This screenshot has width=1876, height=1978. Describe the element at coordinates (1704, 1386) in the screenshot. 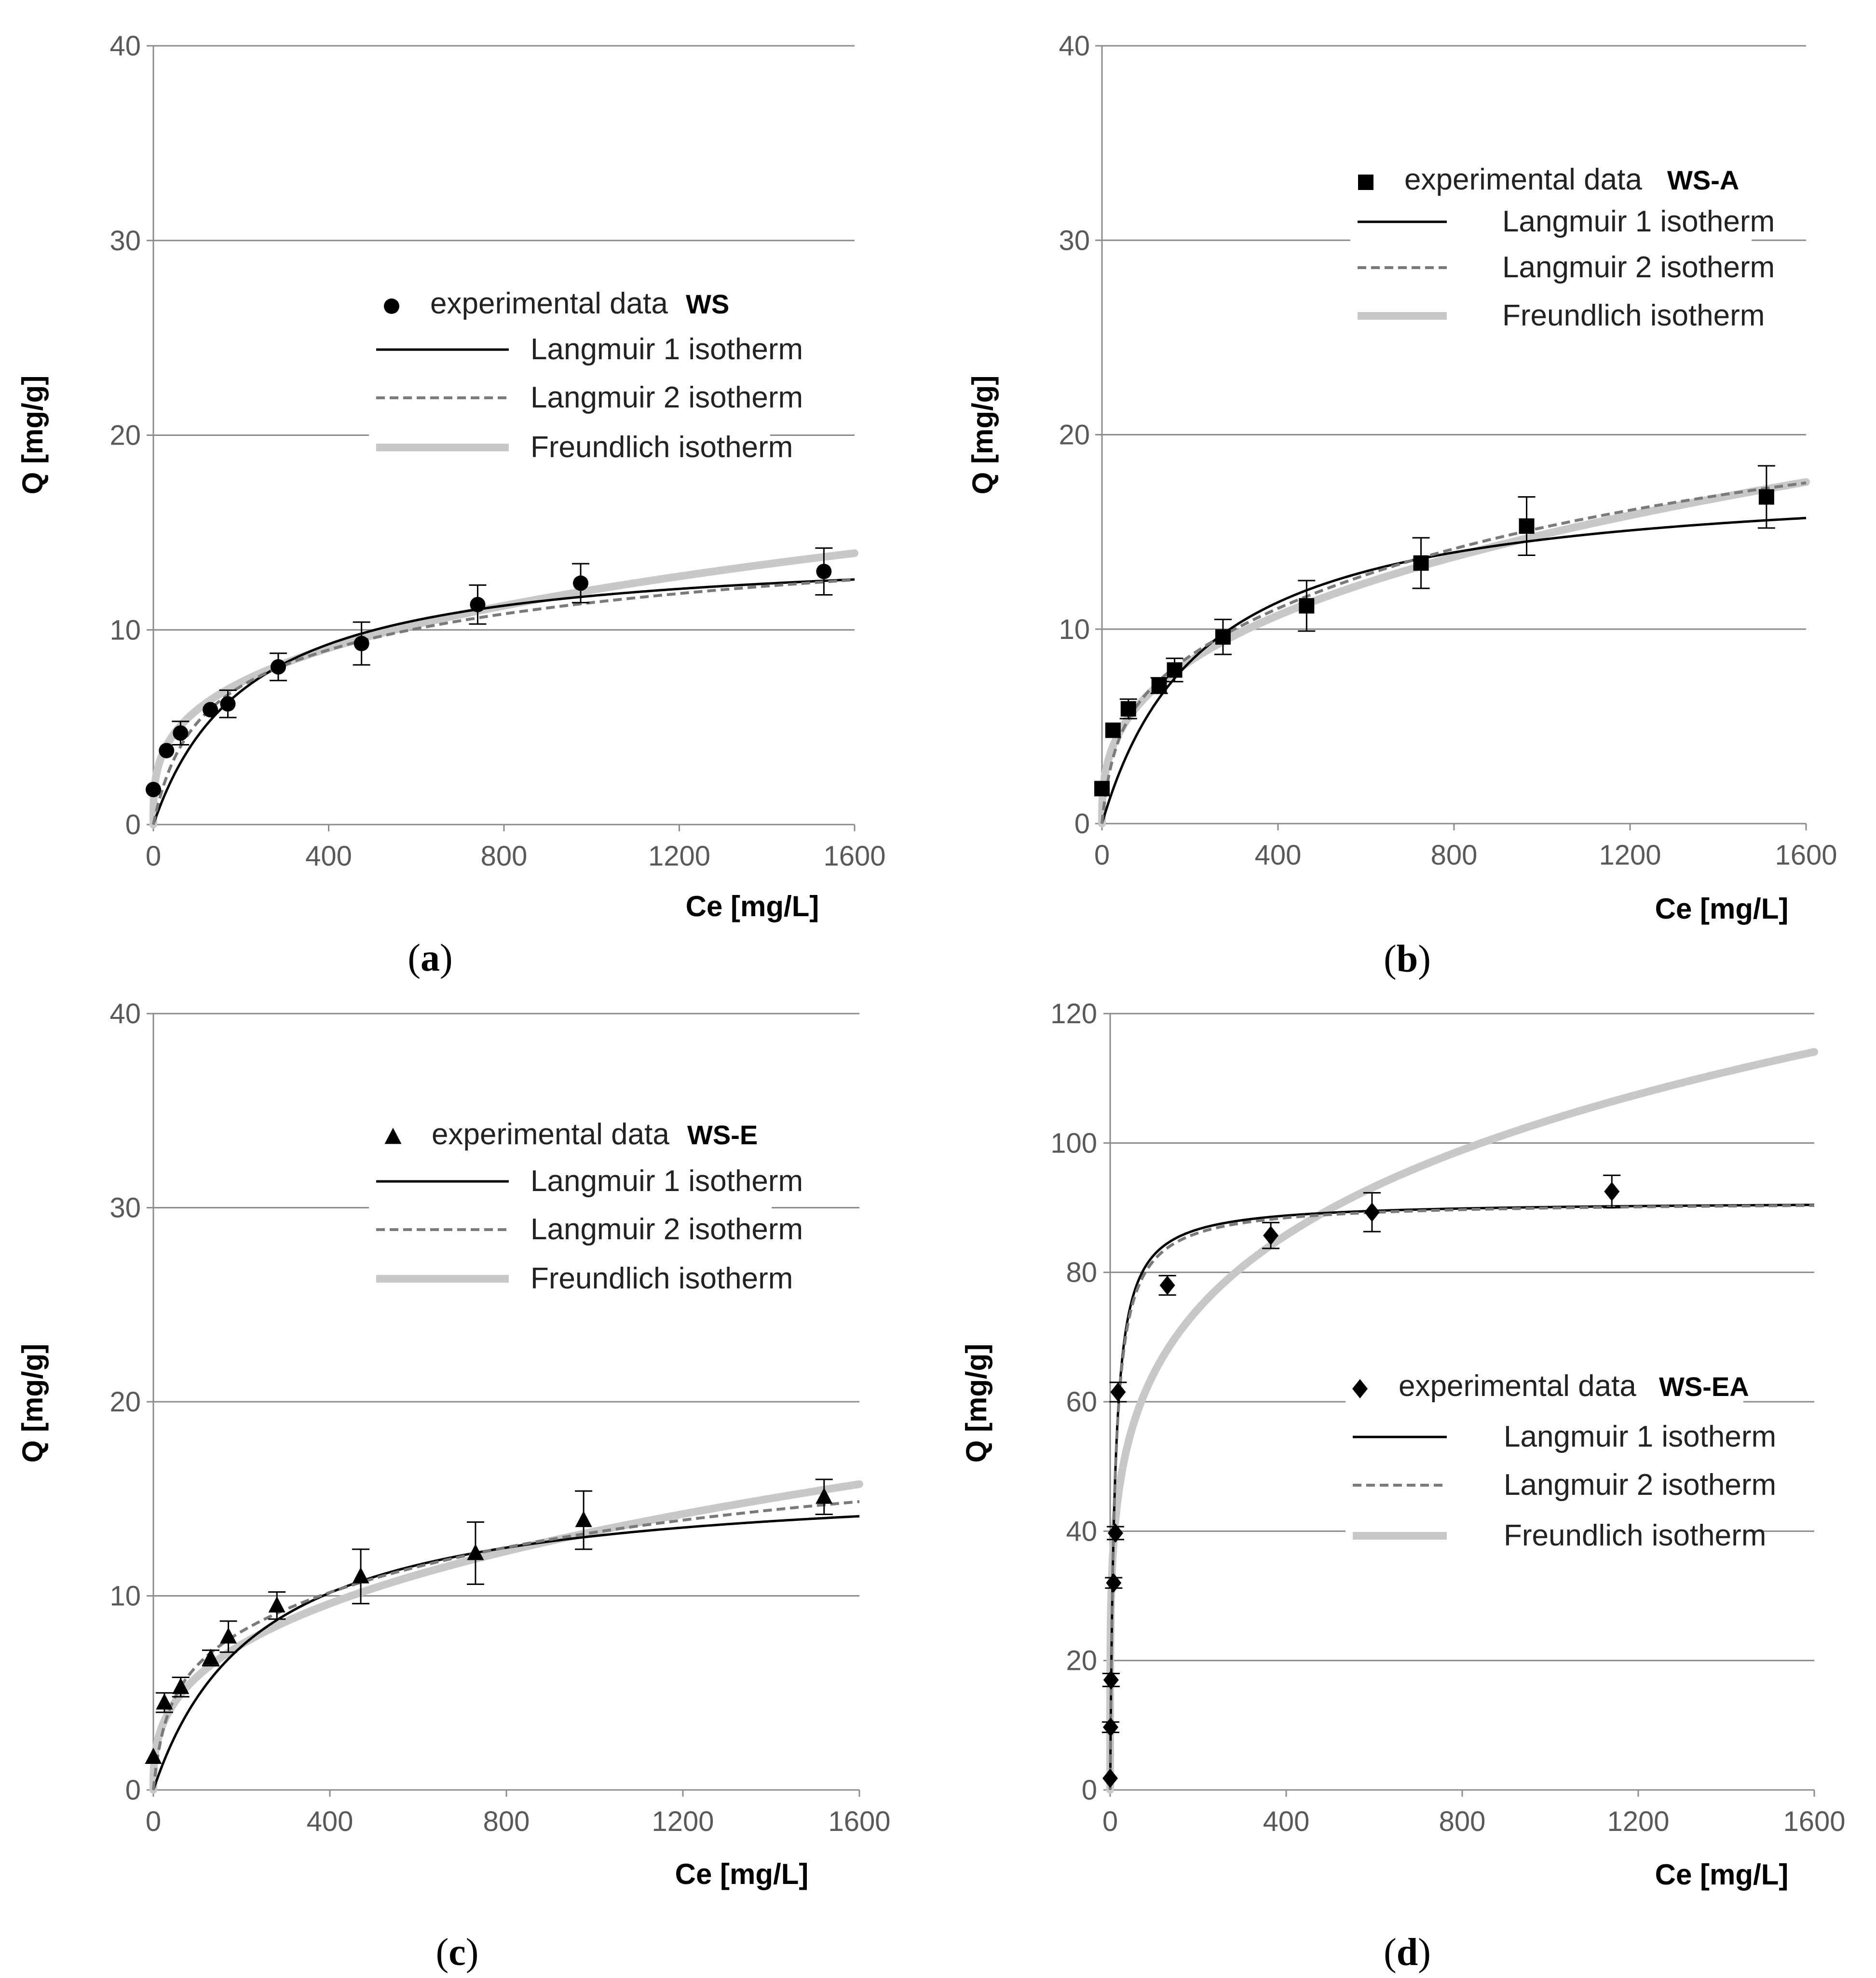

I see `legend-sample-tag: WS-EA` at that location.